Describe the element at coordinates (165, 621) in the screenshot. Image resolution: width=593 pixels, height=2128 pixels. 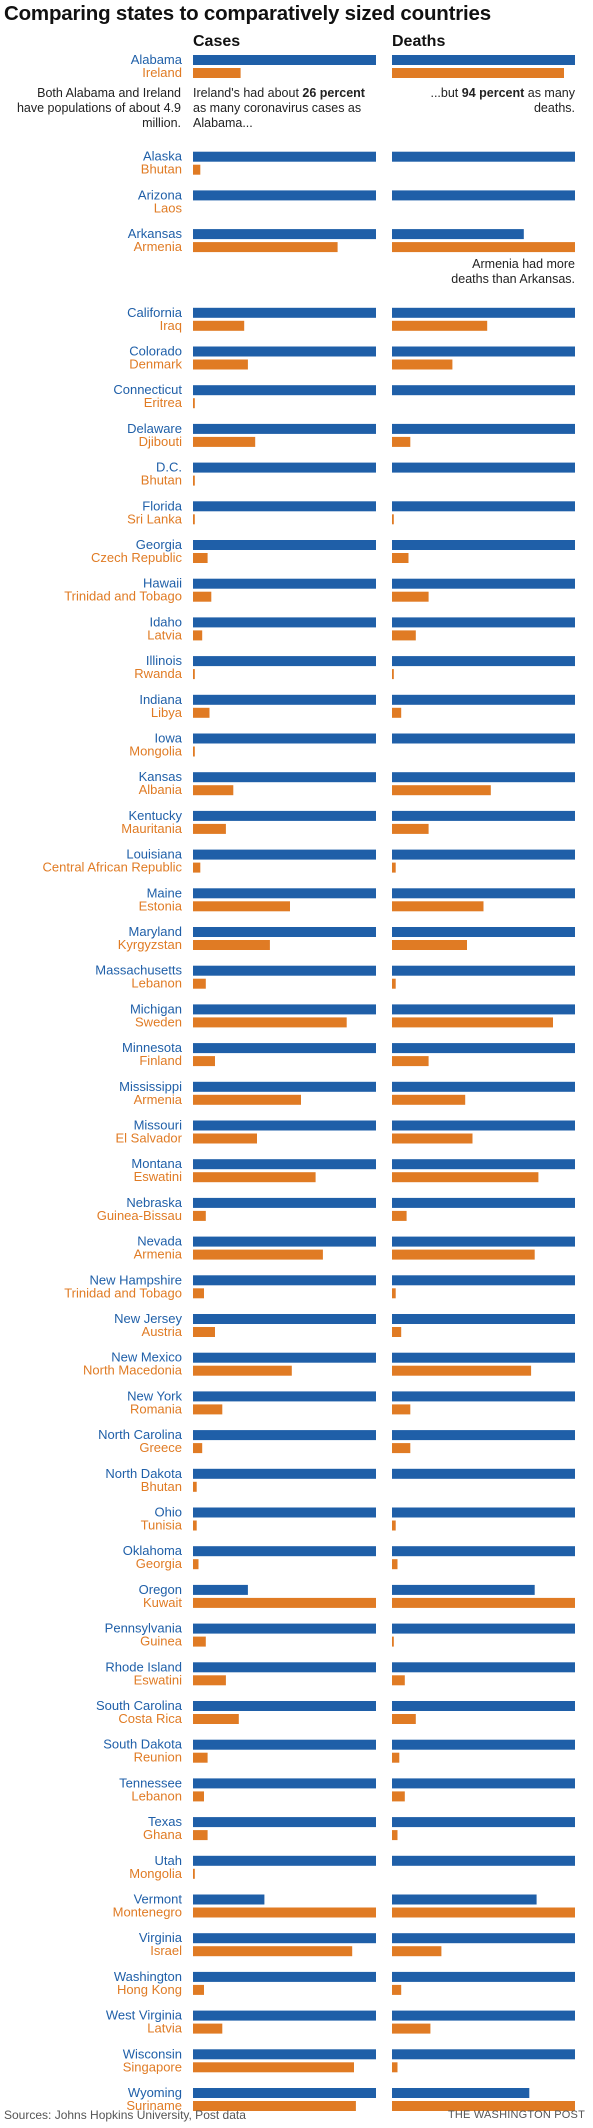
I see `state-label: Idaho` at that location.